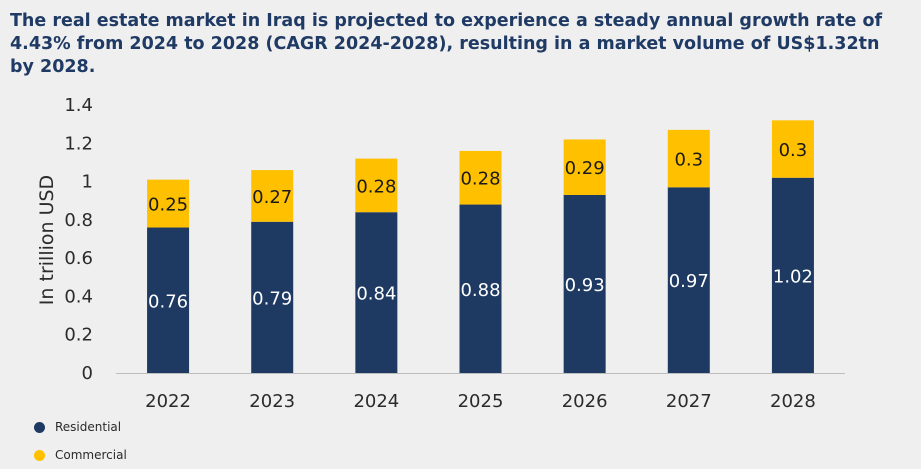 Image resolution: width=921 pixels, height=469 pixels. What do you see at coordinates (78, 239) in the screenshot?
I see `y-axis: 0 0.2 0.4 0.6 0.8 1 1.2 1.4` at bounding box center [78, 239].